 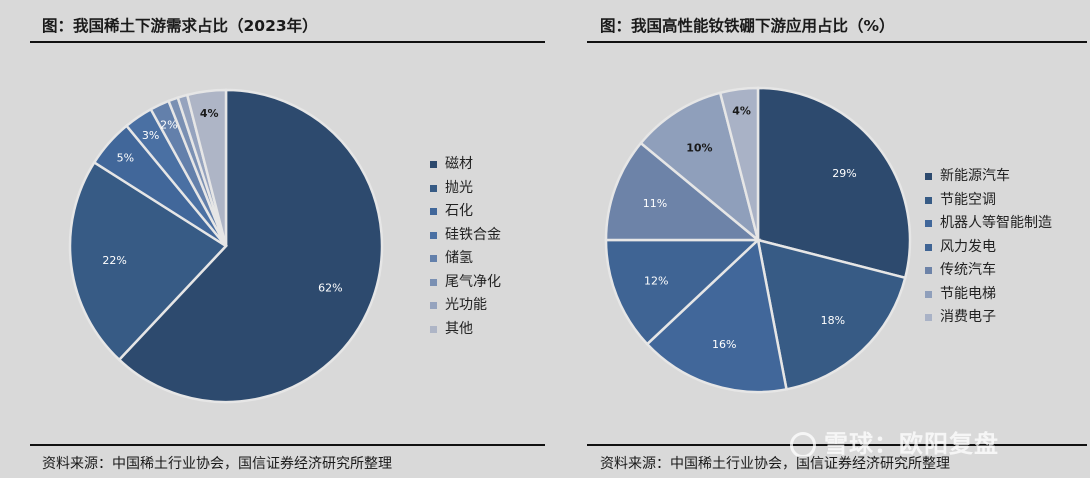 I want to click on data-label: 62%, so click(x=330, y=287).